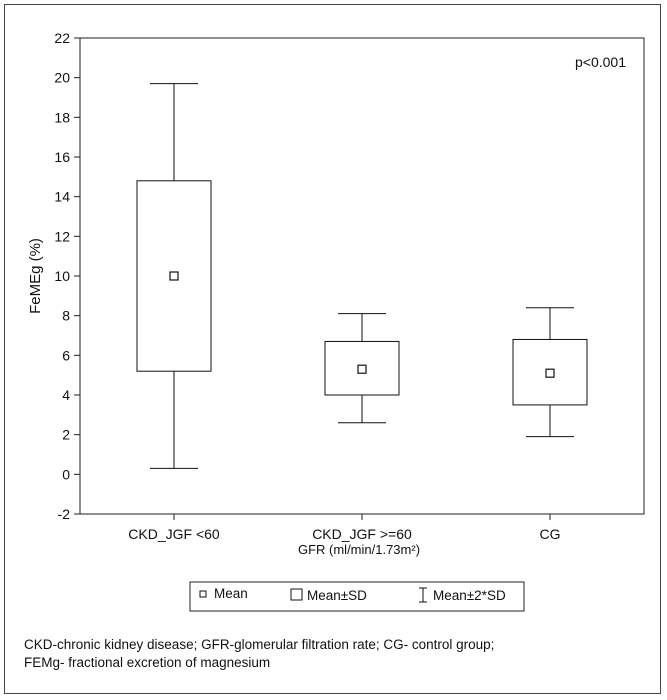 Image resolution: width=667 pixels, height=700 pixels. Describe the element at coordinates (147, 662) in the screenshot. I see `caption-line-2: FEMg- fractional excretion of magnesium` at that location.